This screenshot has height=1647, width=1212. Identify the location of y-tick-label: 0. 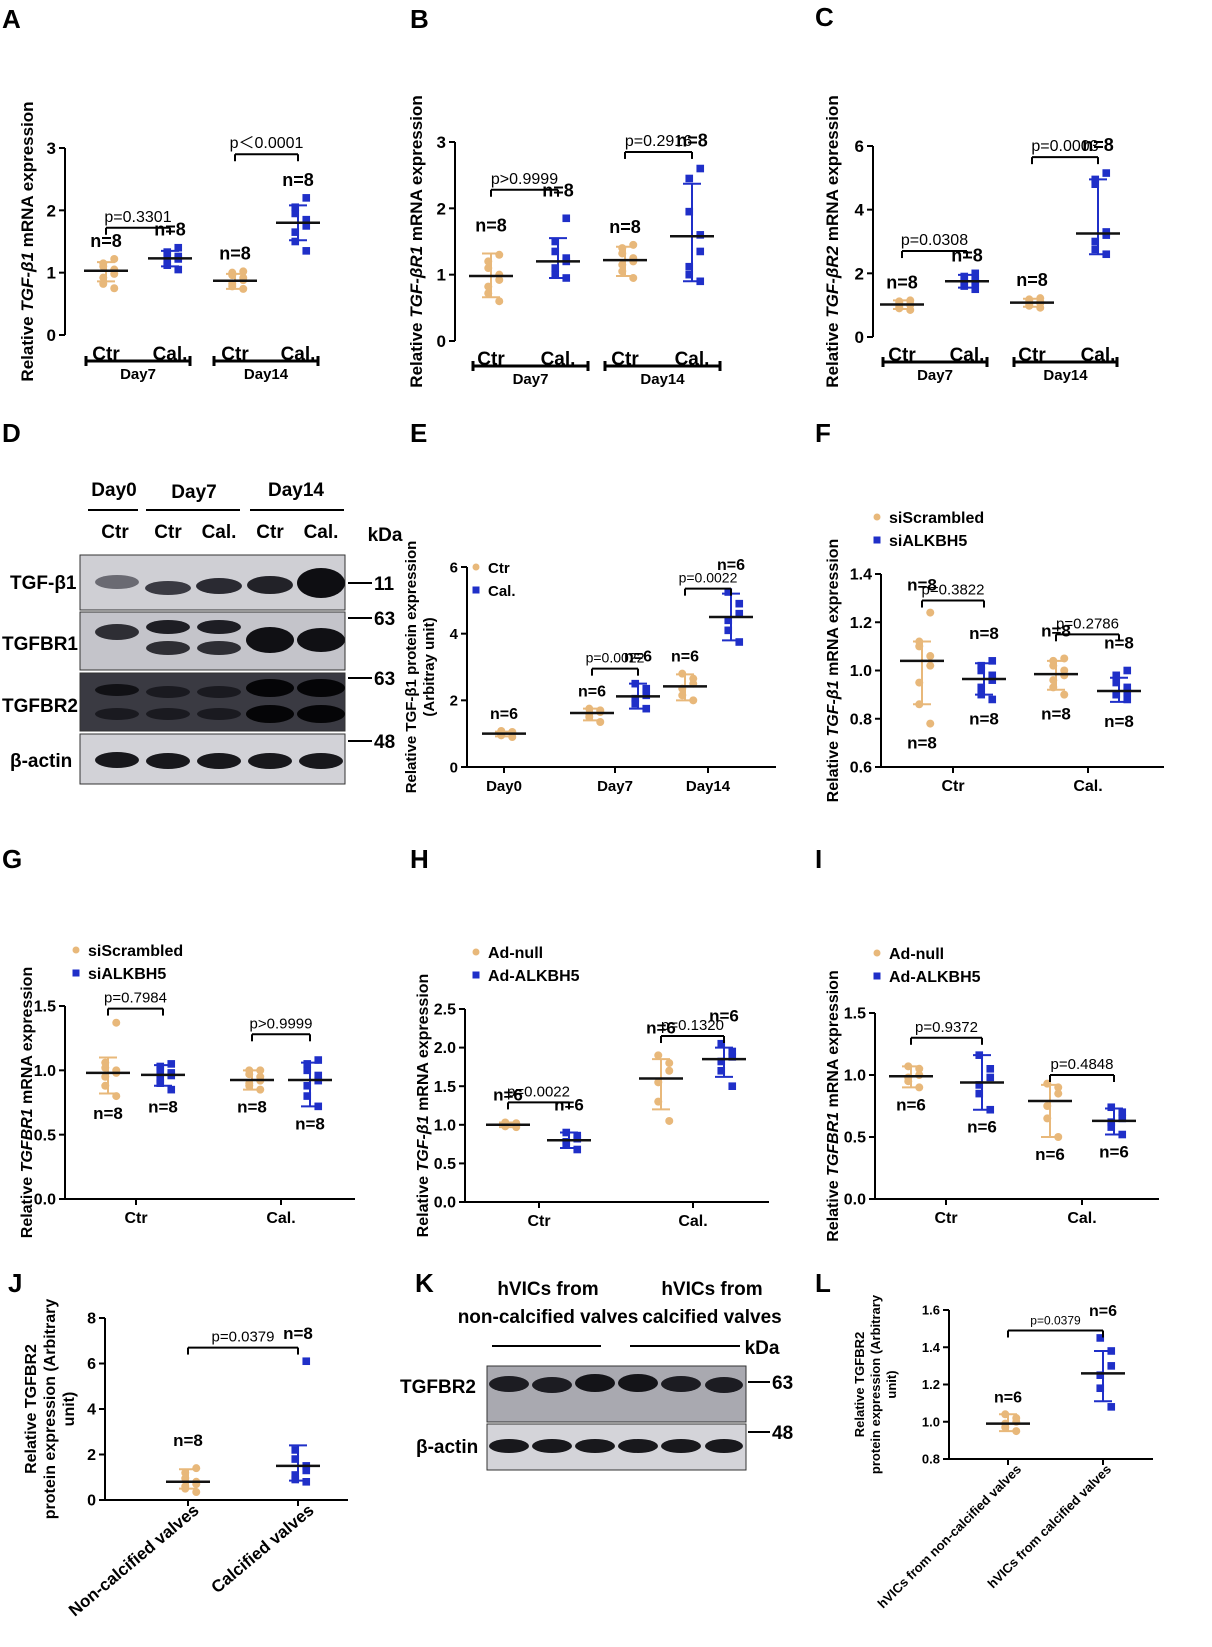
(441, 341).